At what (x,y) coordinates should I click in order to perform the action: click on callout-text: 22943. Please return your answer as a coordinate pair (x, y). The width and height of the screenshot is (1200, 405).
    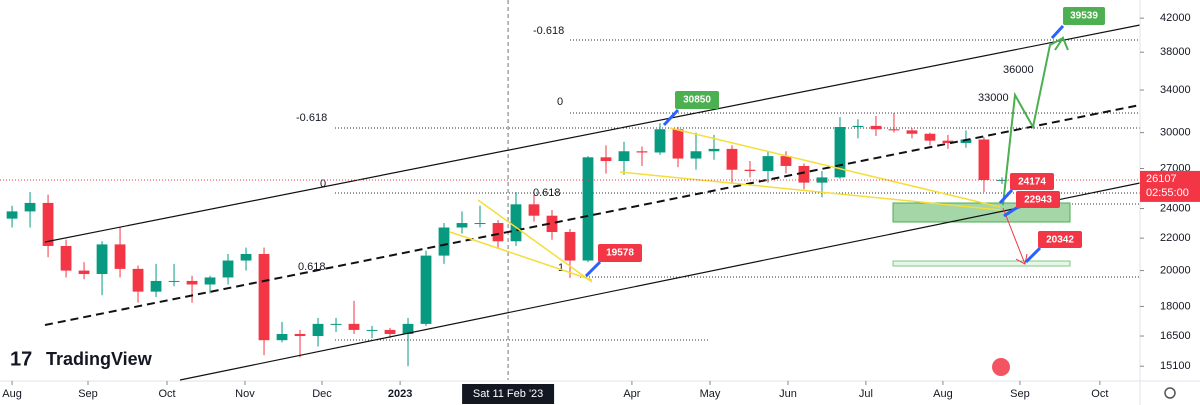
    Looking at the image, I should click on (1038, 200).